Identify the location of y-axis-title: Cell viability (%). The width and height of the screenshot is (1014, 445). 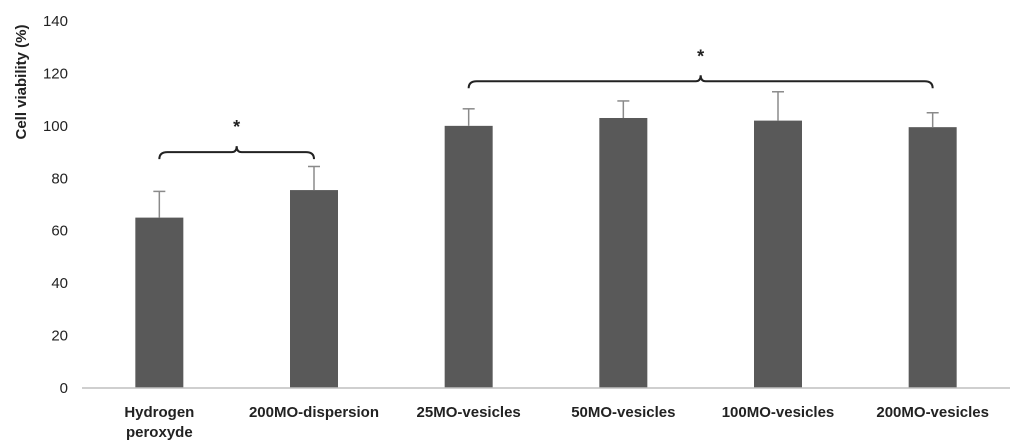
(21, 81).